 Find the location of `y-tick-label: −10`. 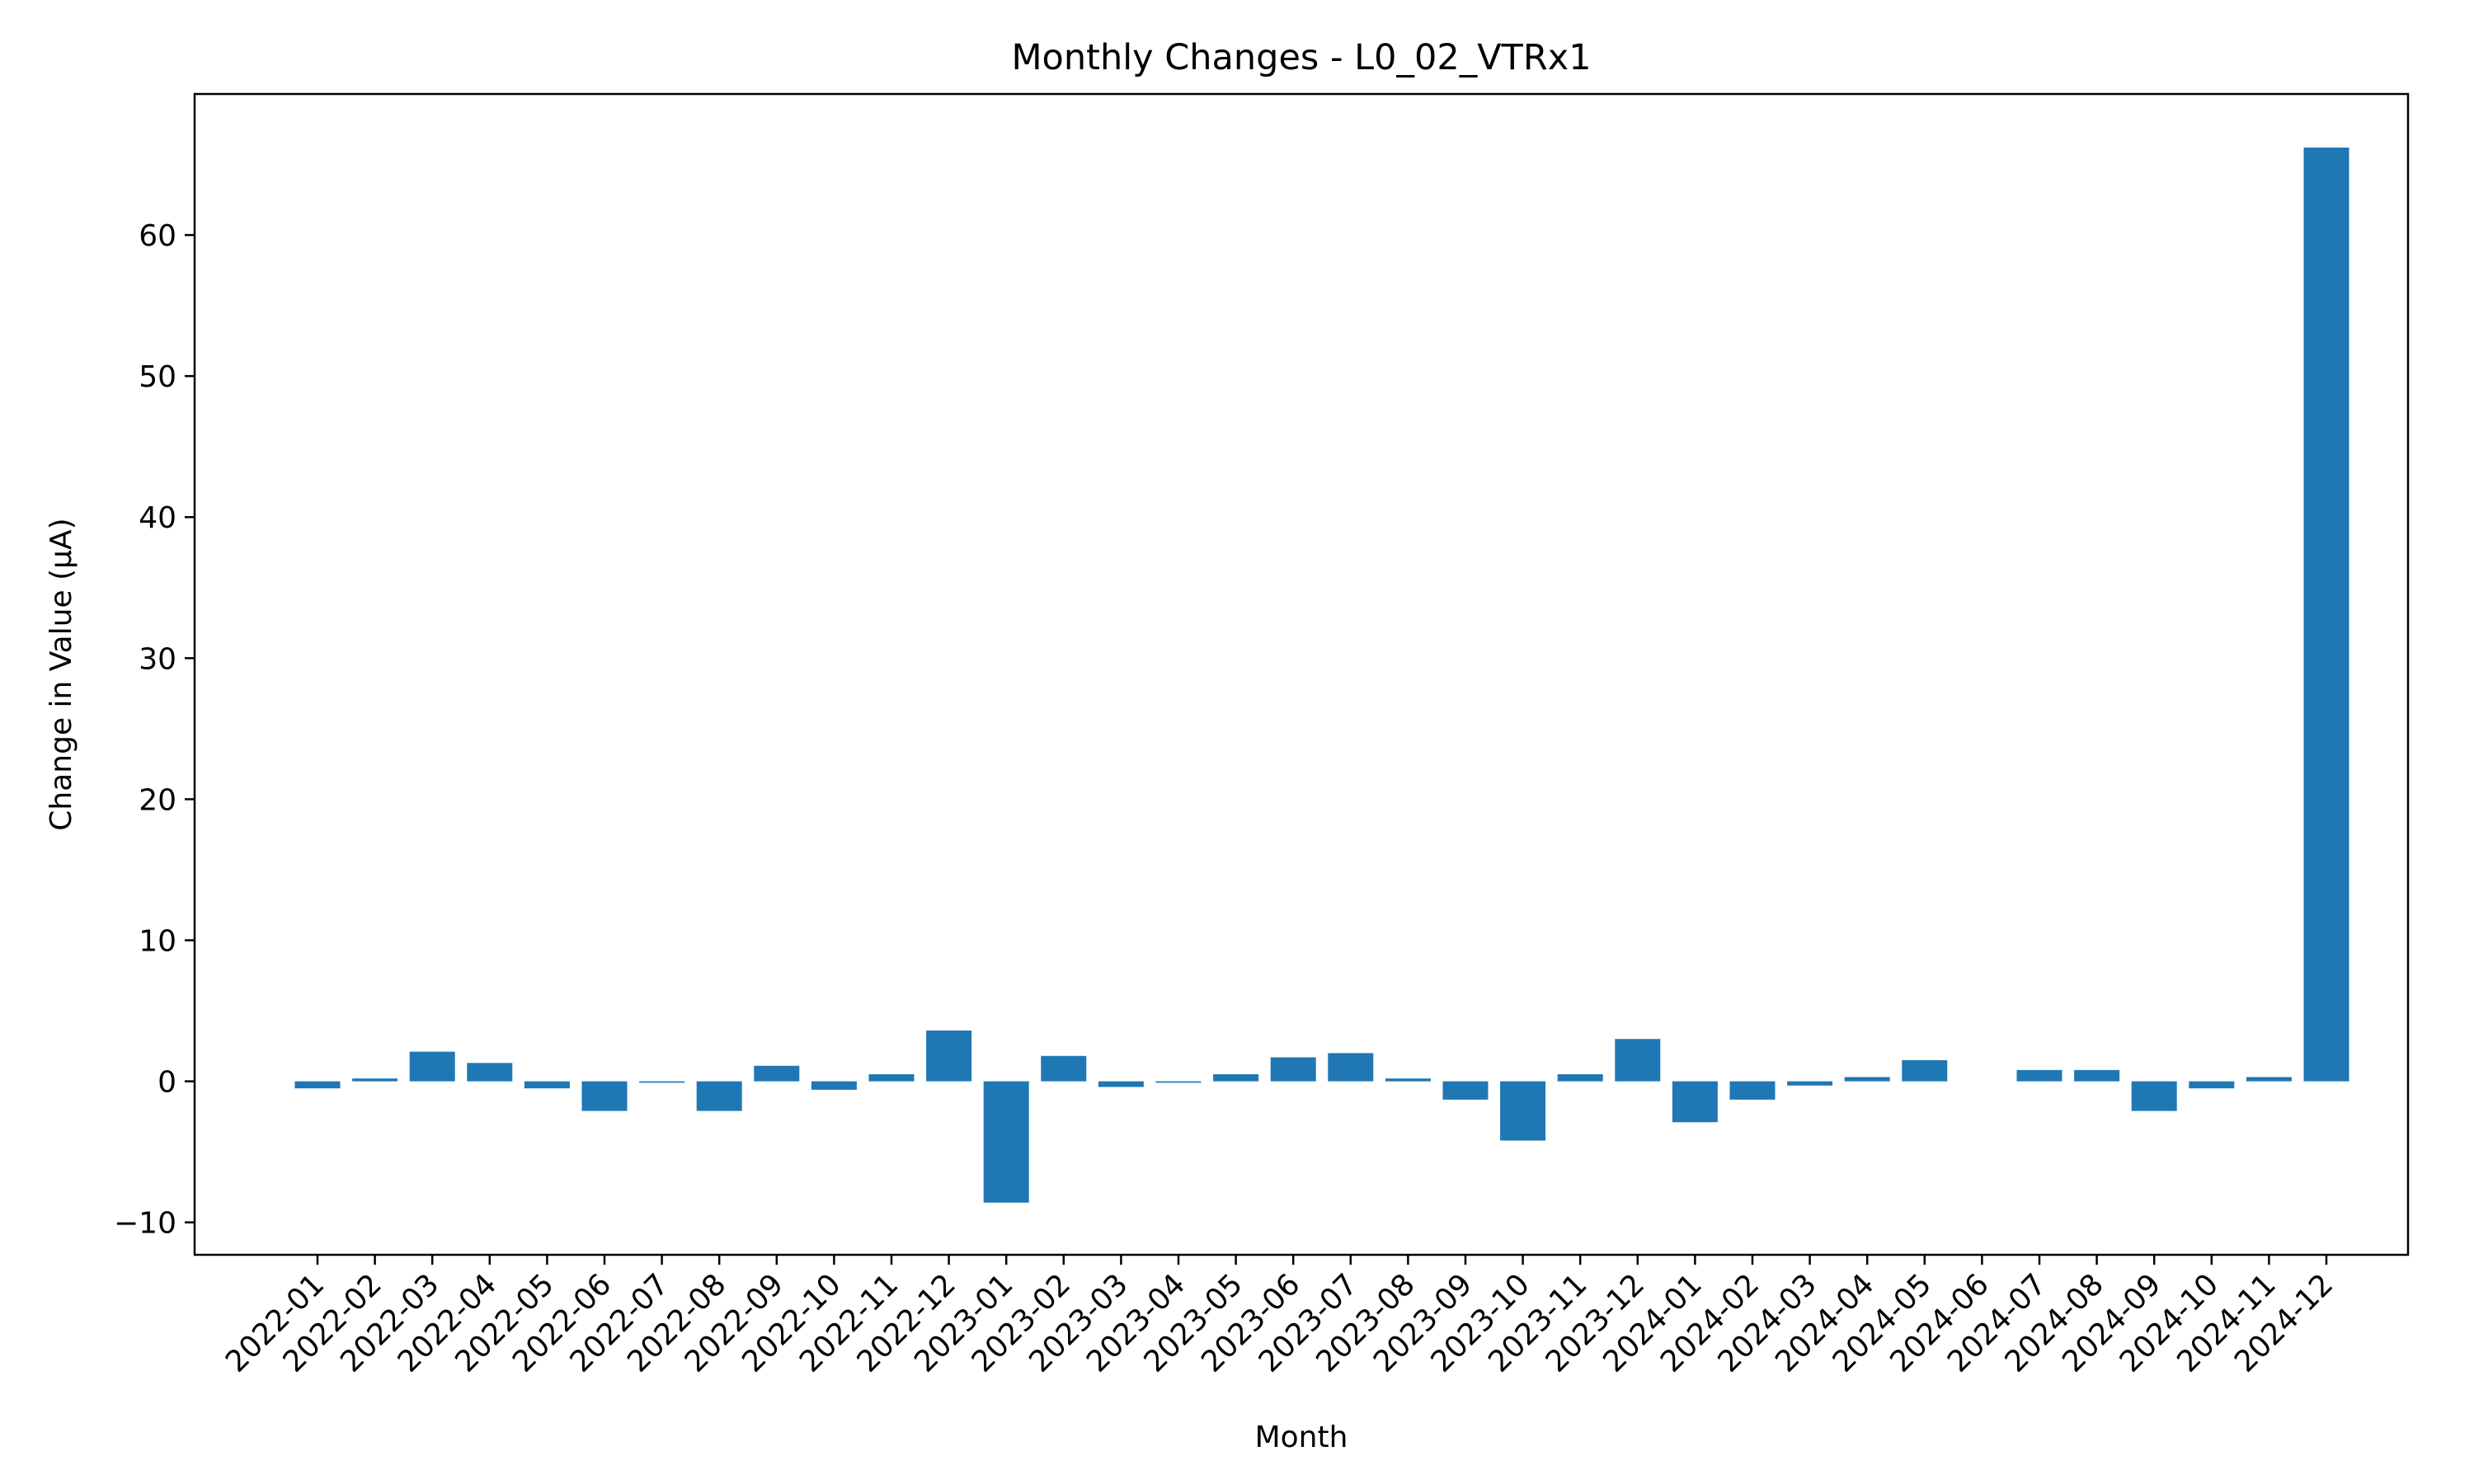

y-tick-label: −10 is located at coordinates (145, 1224).